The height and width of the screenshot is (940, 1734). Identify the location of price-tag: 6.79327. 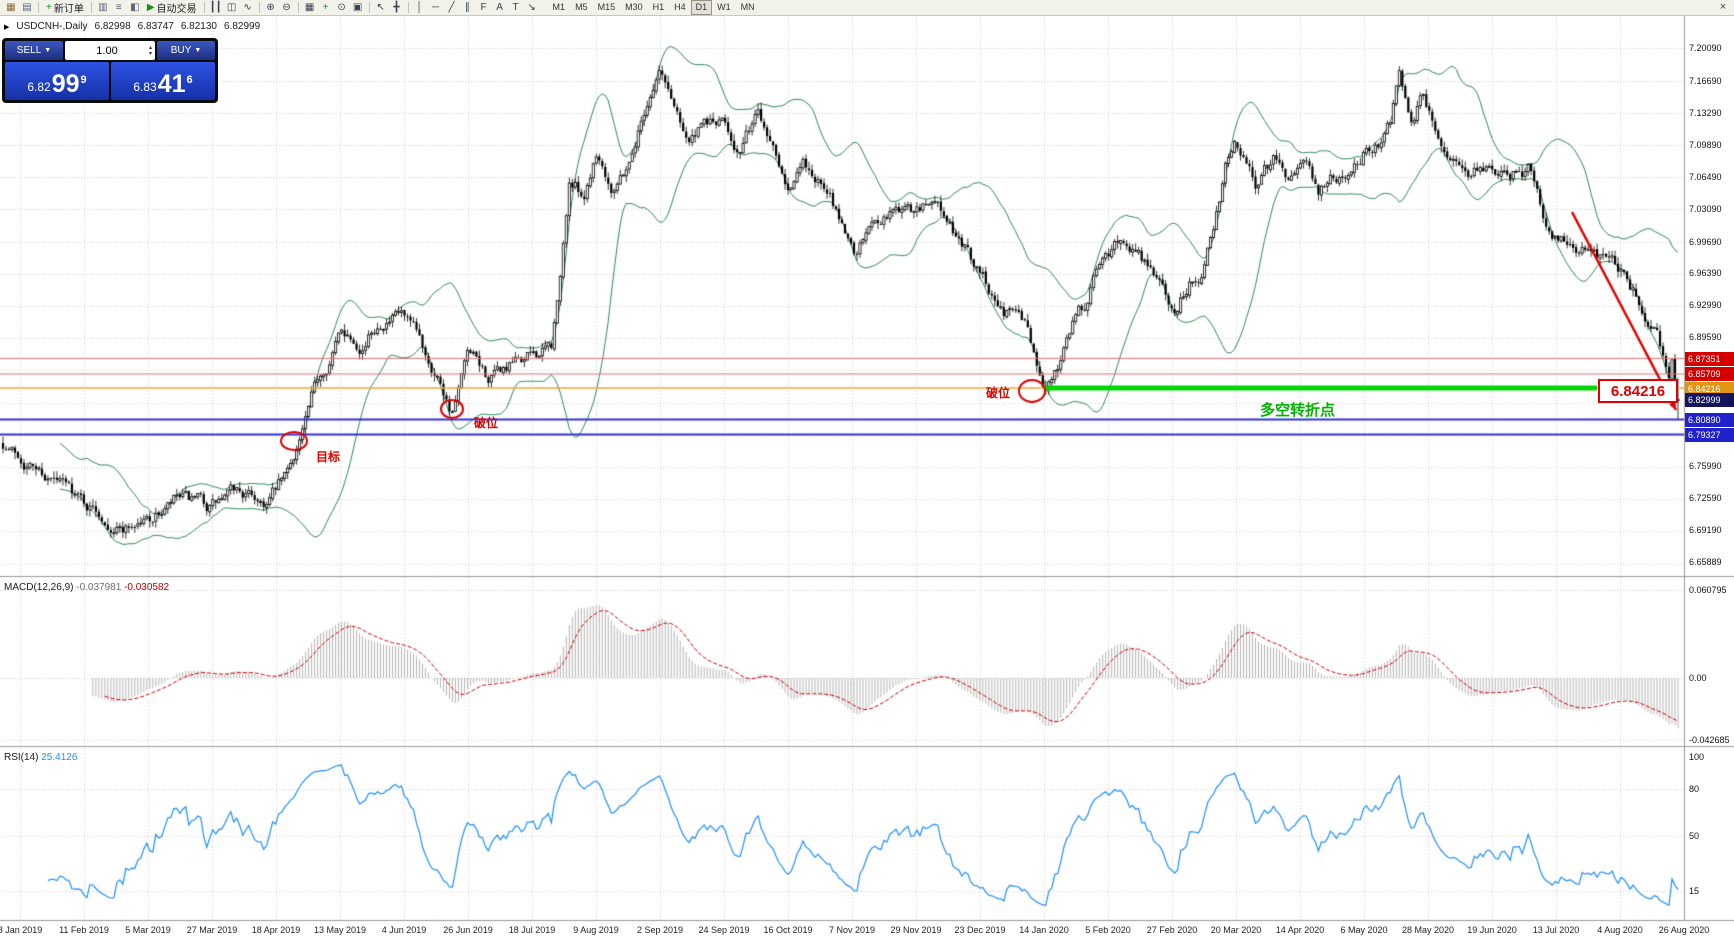
(1709, 434).